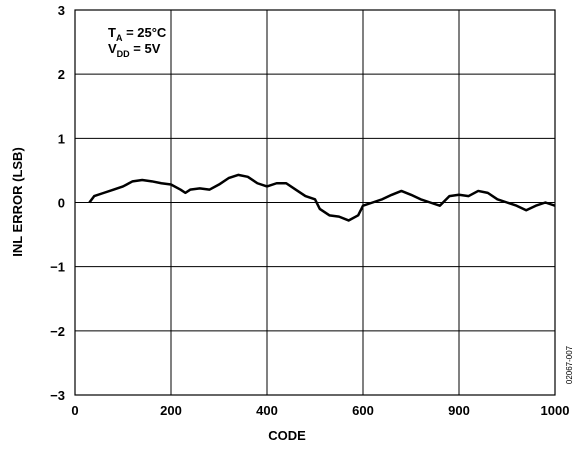  I want to click on x-tick-label: 400, so click(267, 410).